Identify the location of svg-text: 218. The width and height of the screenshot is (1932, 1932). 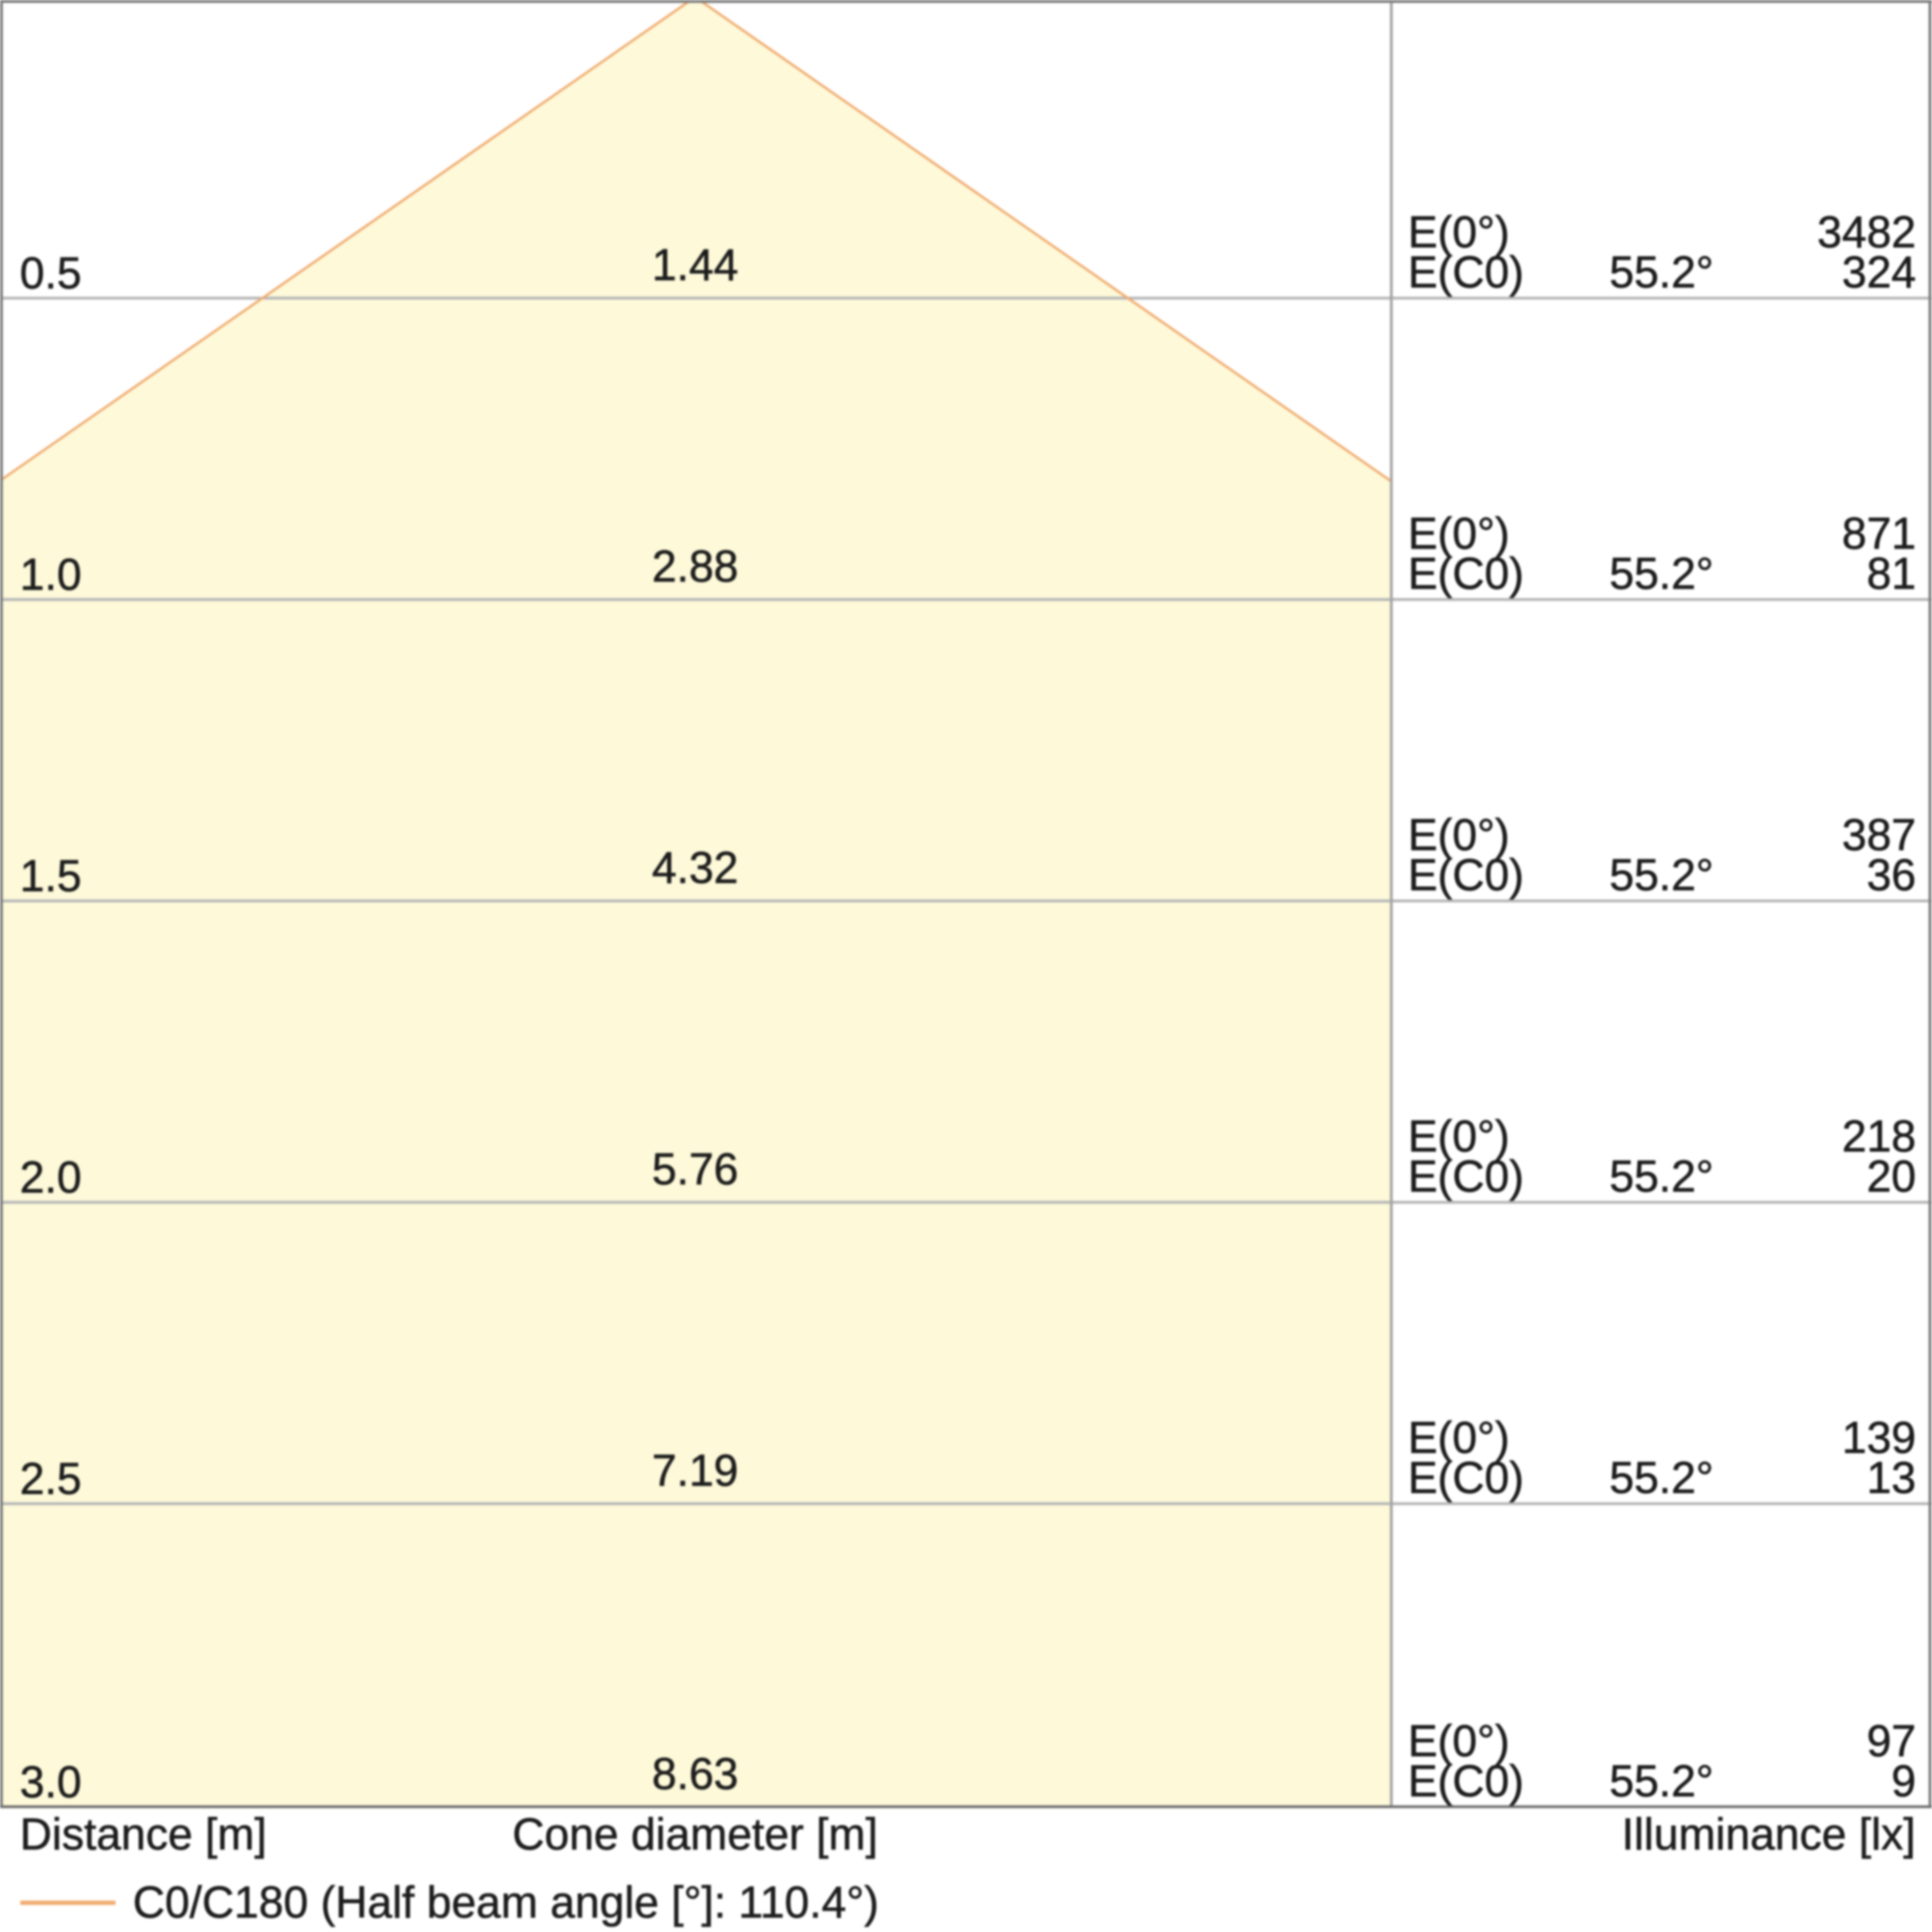
(1879, 1136).